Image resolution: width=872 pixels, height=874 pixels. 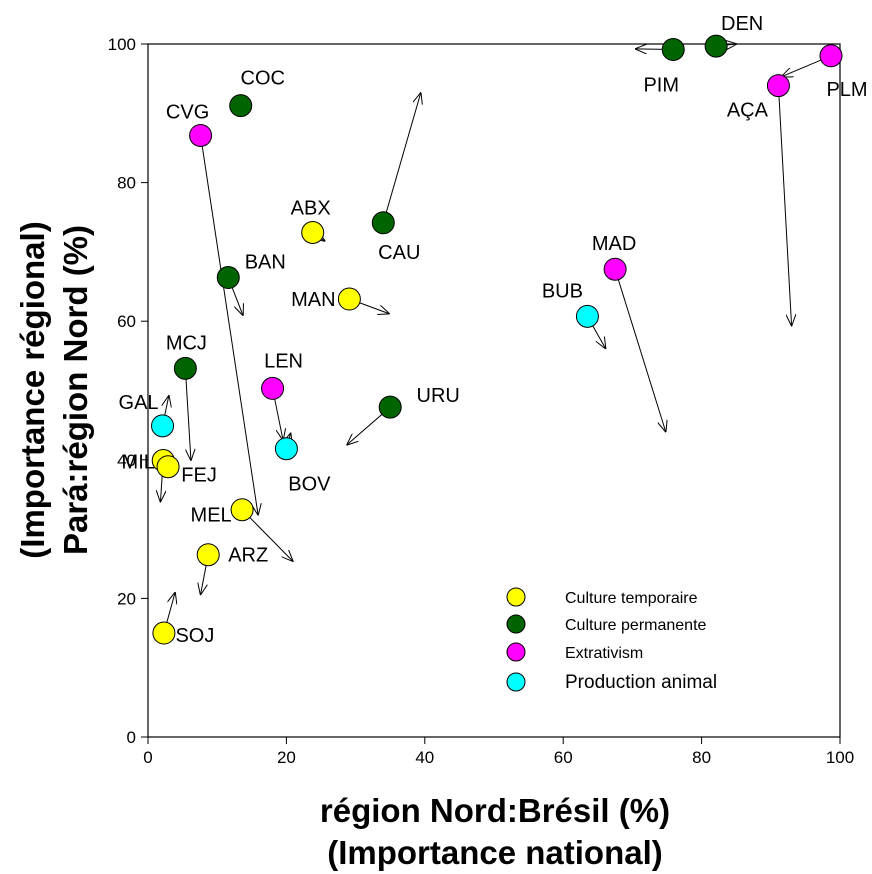 I want to click on legend-label: Culture permanente, so click(x=636, y=625).